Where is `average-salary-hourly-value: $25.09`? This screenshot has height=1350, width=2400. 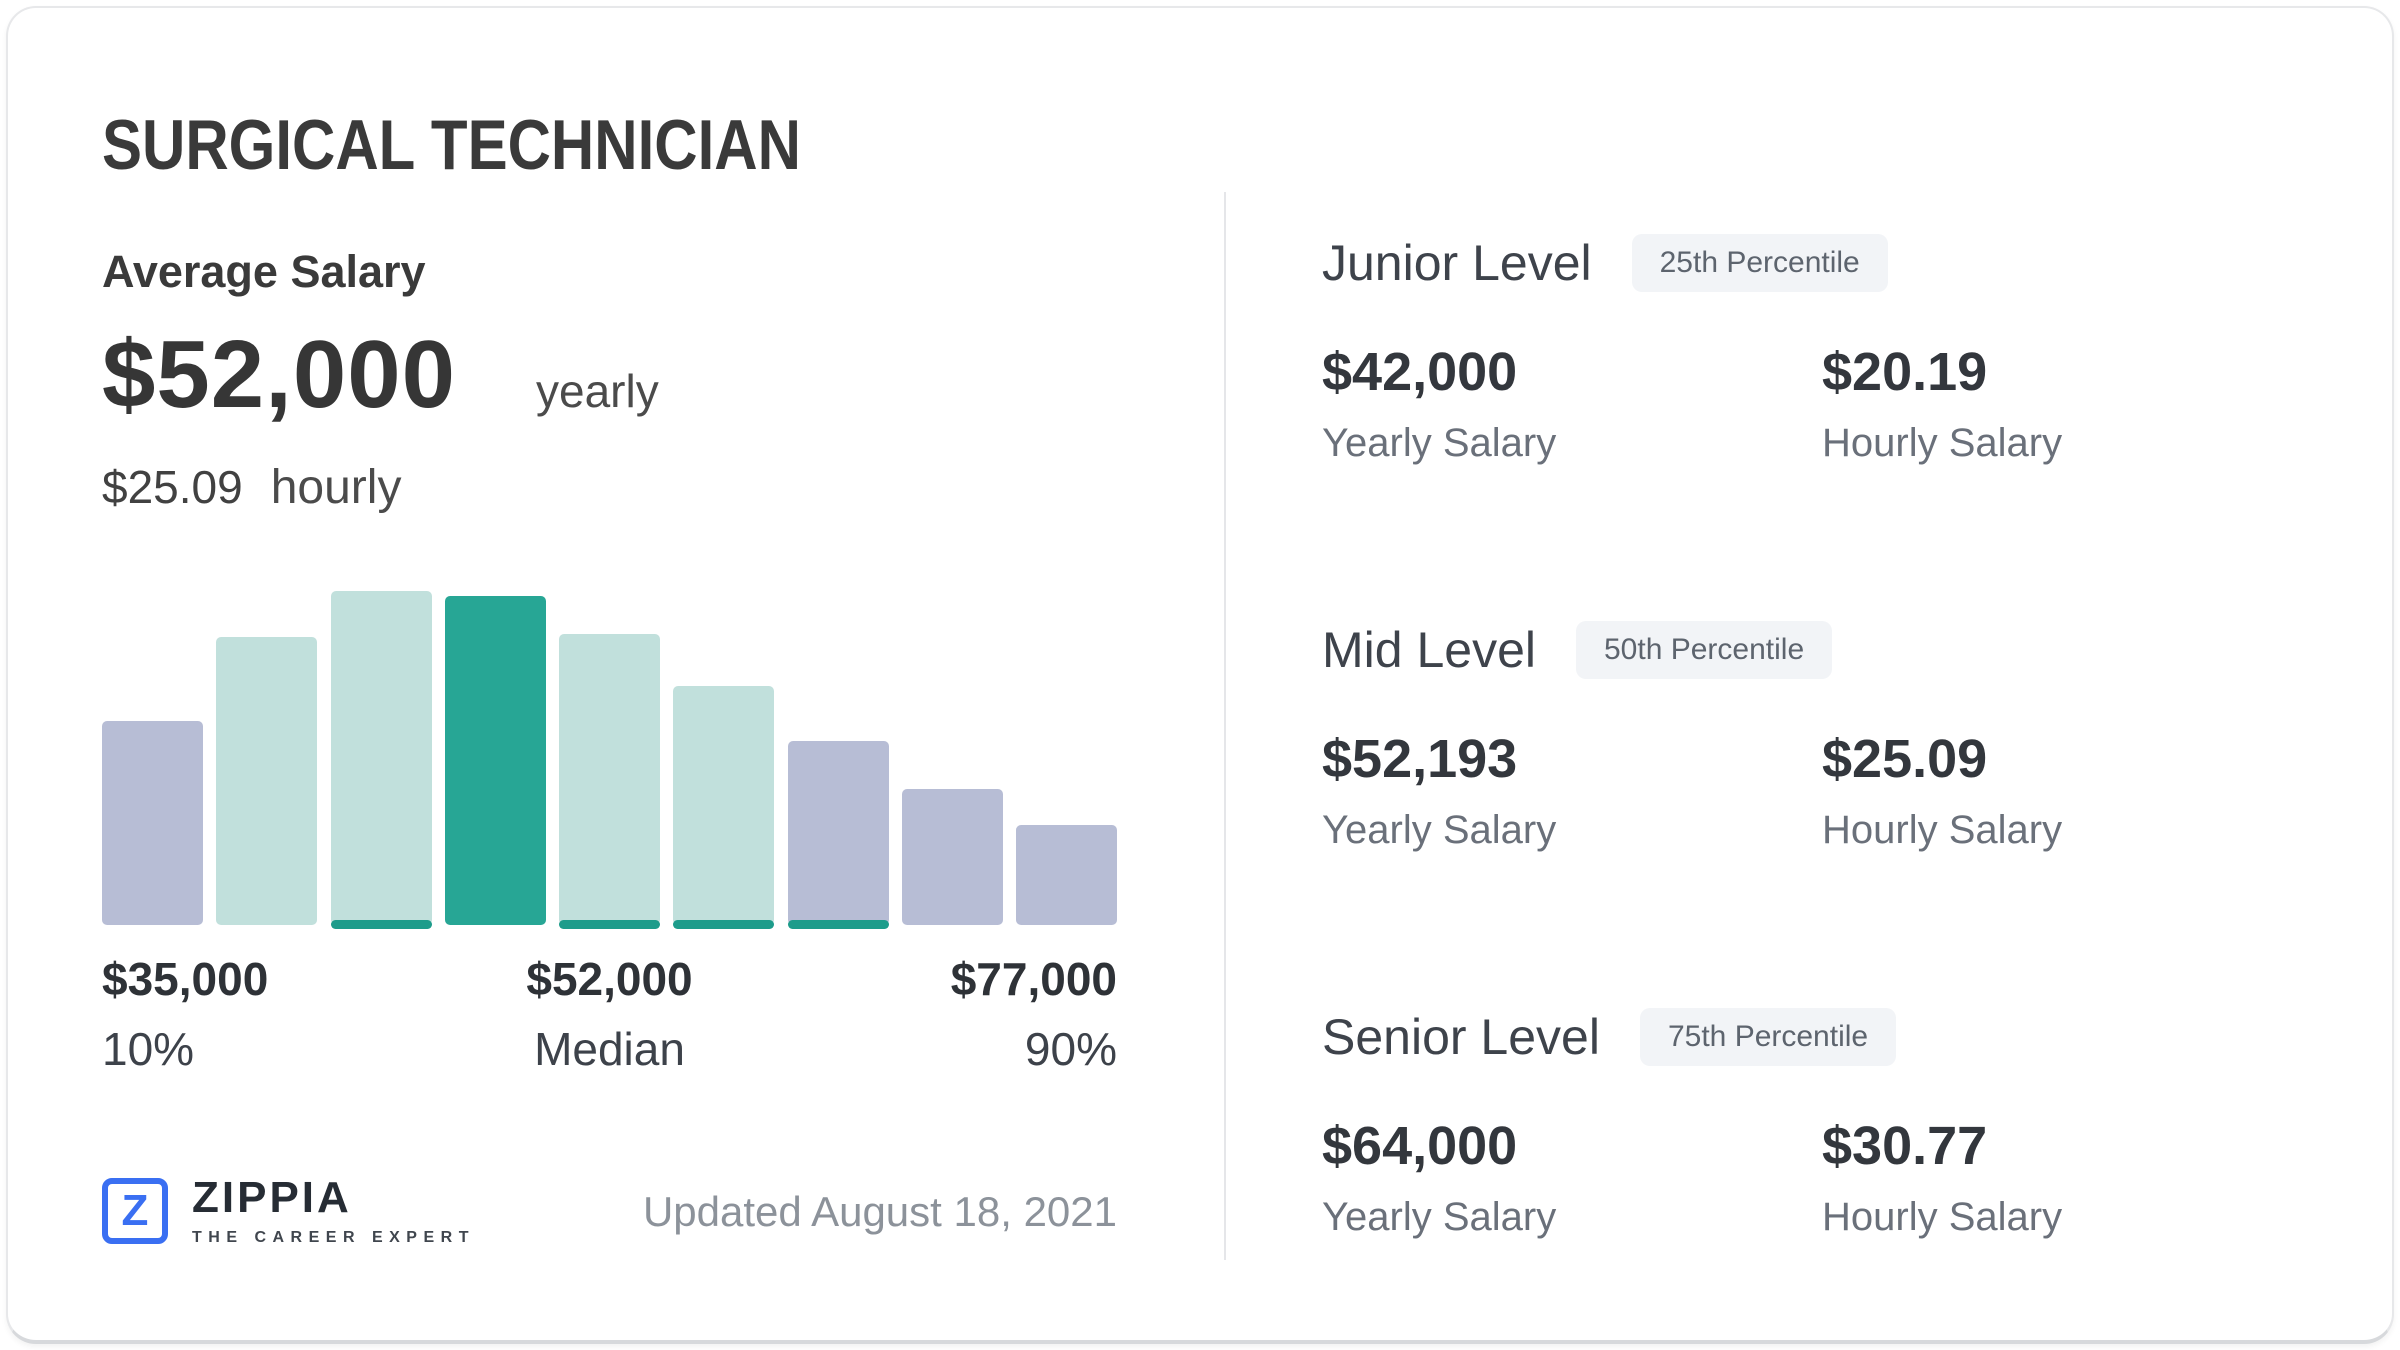
average-salary-hourly-value: $25.09 is located at coordinates (172, 487).